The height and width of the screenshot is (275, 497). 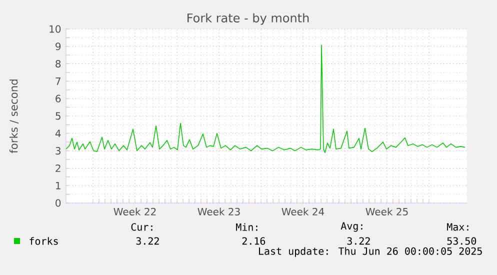 I want to click on y-tick-label: 0, so click(x=58, y=203).